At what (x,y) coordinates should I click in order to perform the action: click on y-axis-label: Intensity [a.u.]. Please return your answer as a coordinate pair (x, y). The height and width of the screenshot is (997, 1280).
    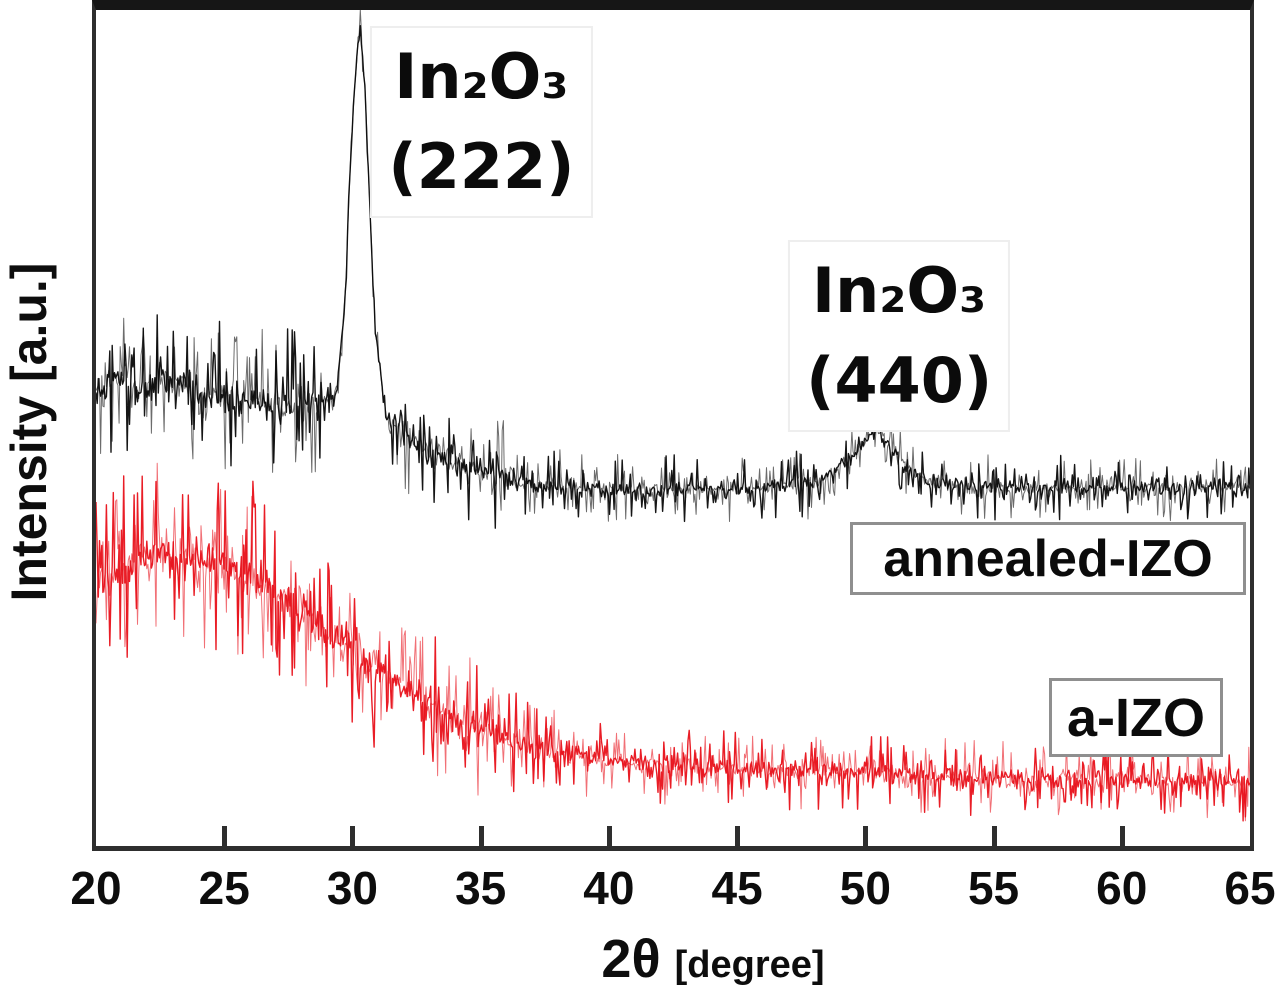
    Looking at the image, I should click on (29, 432).